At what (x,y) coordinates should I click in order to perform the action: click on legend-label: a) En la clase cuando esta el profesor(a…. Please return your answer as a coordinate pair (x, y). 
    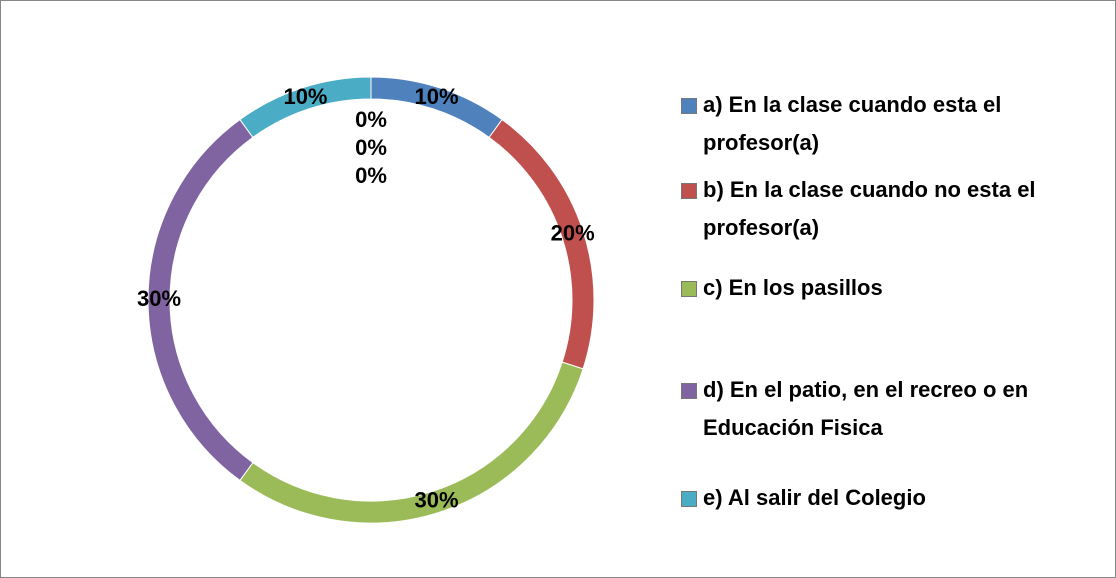
    Looking at the image, I should click on (852, 123).